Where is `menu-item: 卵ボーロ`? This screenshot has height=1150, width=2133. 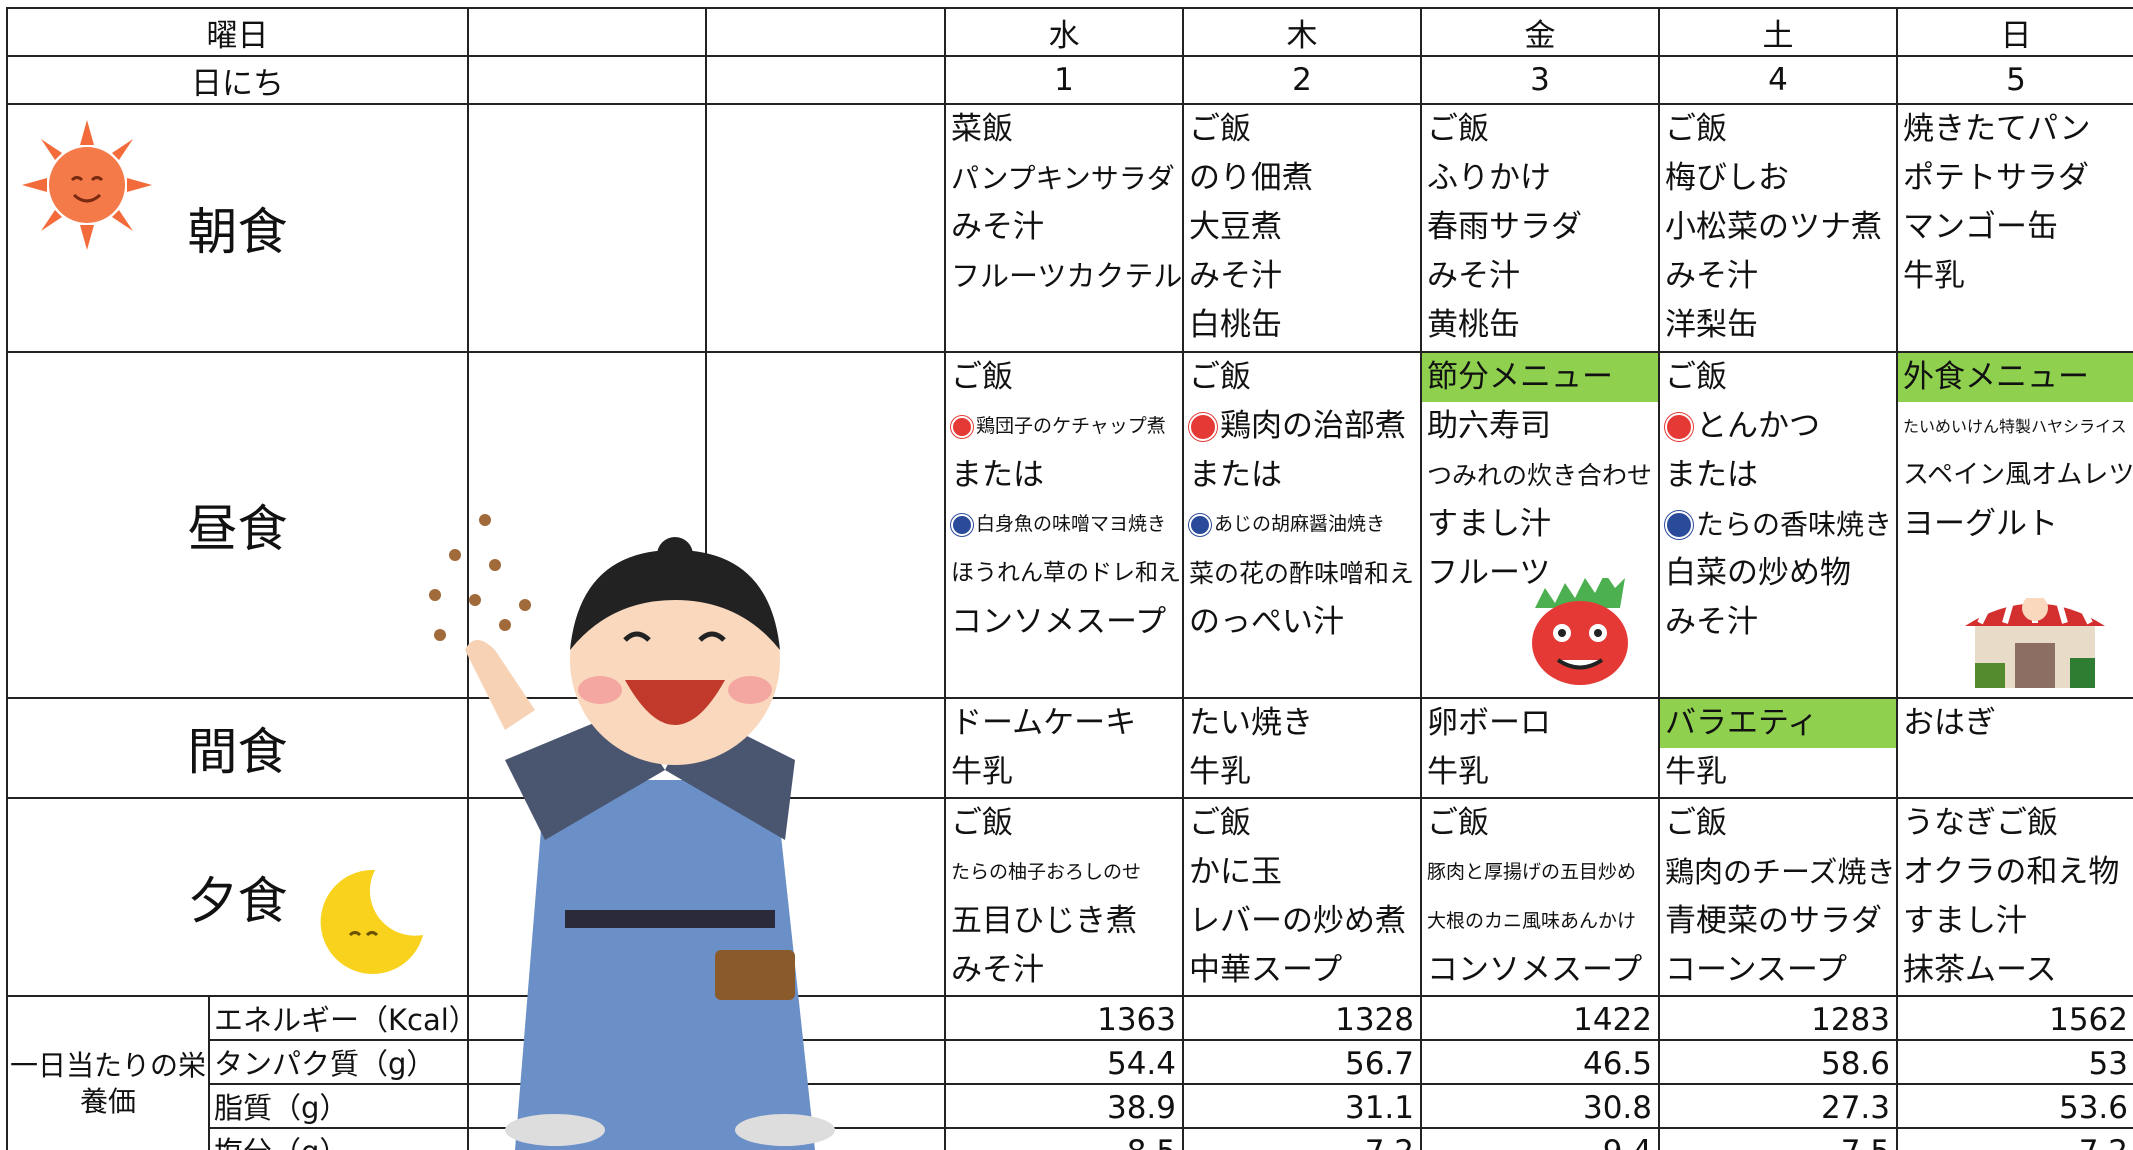 menu-item: 卵ボーロ is located at coordinates (1540, 724).